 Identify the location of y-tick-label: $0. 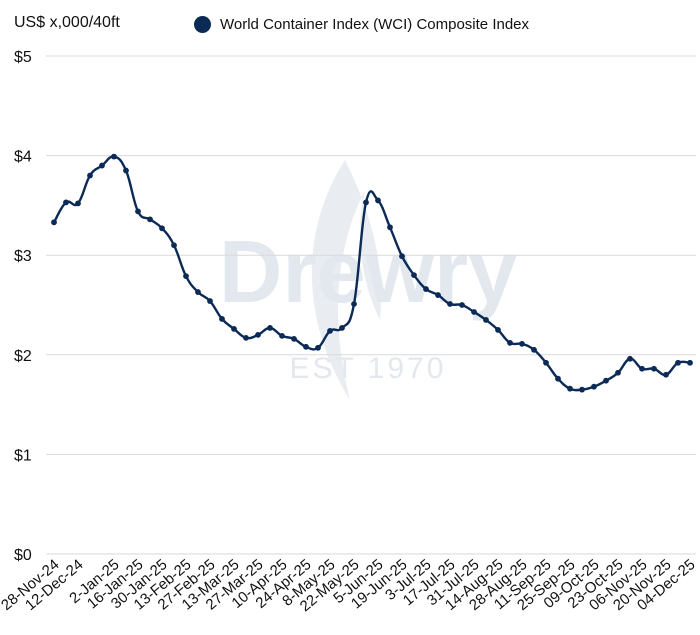
(23, 555).